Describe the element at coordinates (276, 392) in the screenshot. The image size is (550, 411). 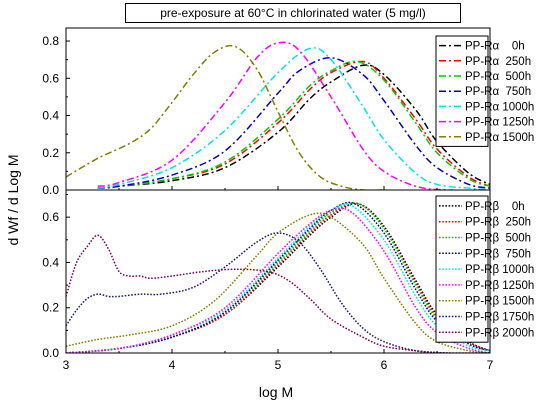
I see `x-axis-label: log M` at that location.